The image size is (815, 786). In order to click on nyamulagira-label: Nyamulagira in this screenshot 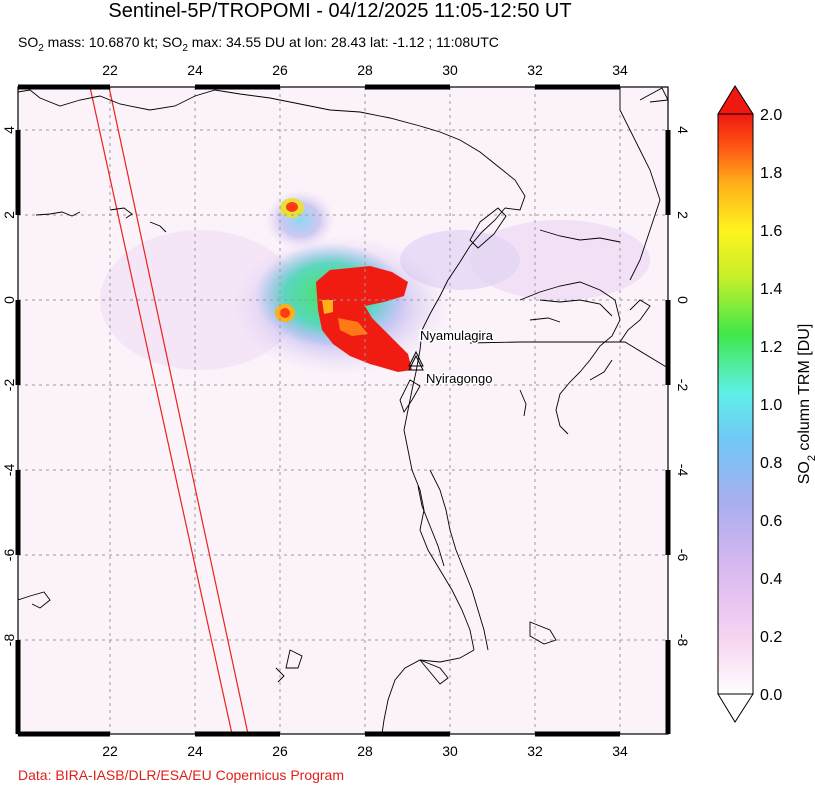, I will do `click(457, 335)`.